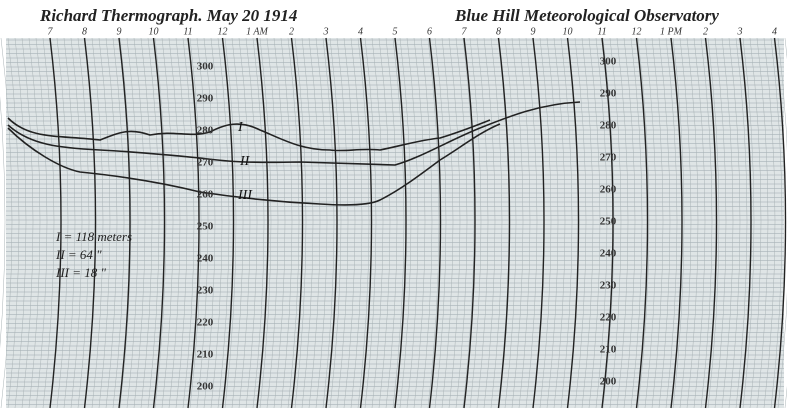 This screenshot has width=787, height=411. Describe the element at coordinates (774, 31) in the screenshot. I see `hour-label: 4` at that location.